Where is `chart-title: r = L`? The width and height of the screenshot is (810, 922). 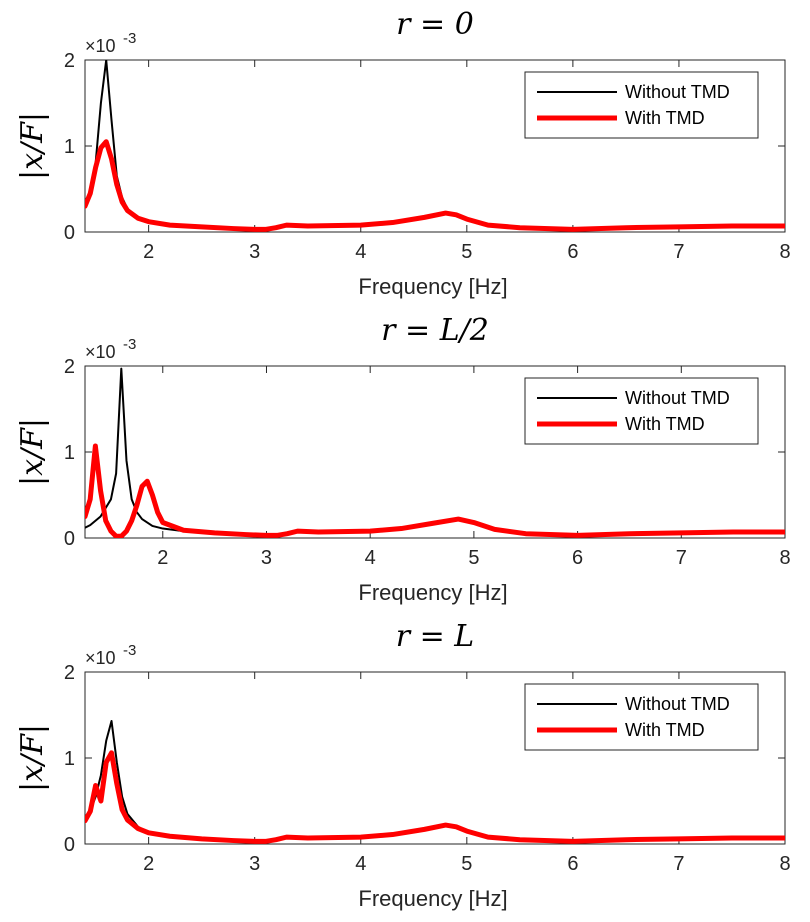
chart-title: r = L is located at coordinates (435, 636).